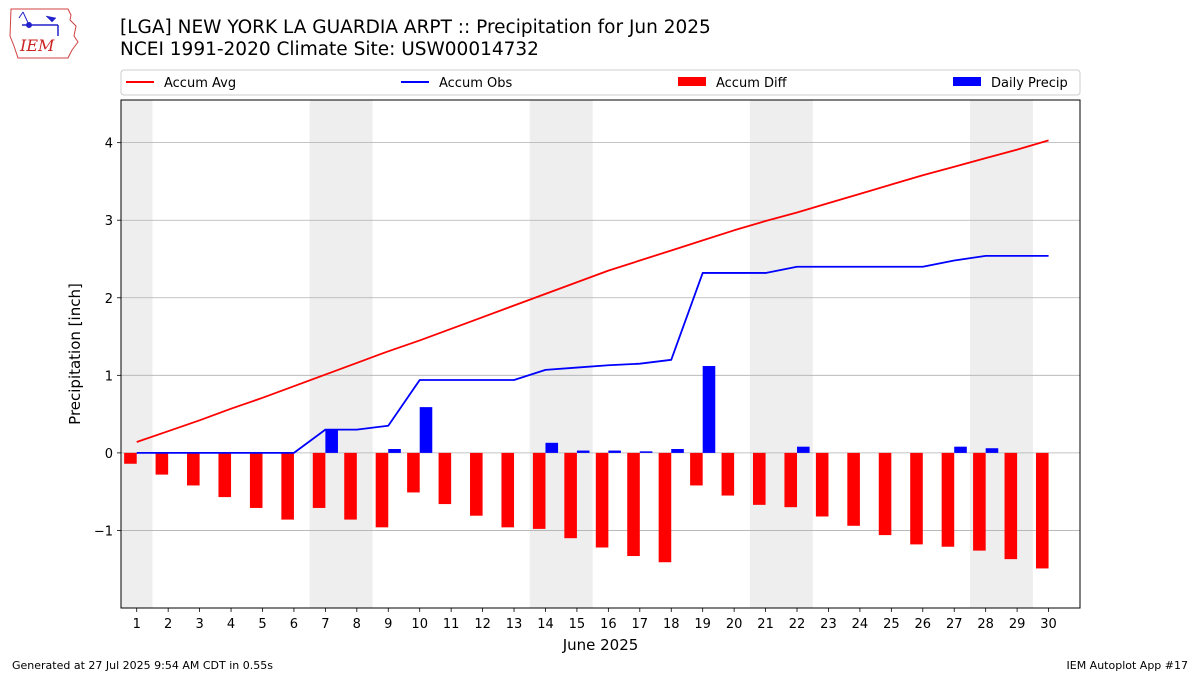 The height and width of the screenshot is (675, 1200). What do you see at coordinates (985, 624) in the screenshot?
I see `x-tick-label-28: 28` at bounding box center [985, 624].